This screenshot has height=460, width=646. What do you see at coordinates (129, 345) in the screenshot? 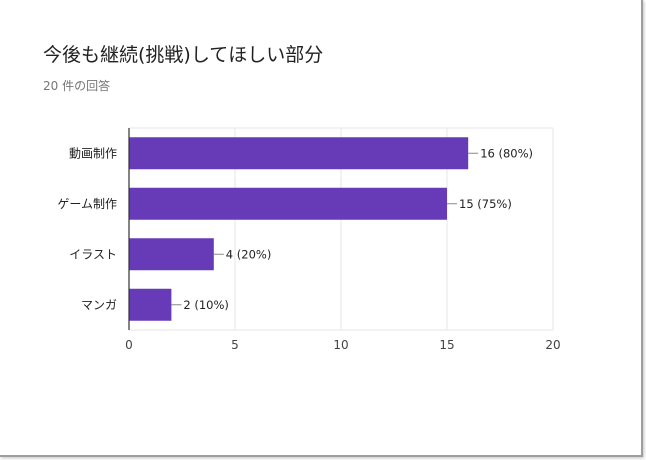
I see `x-tick-label: 0` at bounding box center [129, 345].